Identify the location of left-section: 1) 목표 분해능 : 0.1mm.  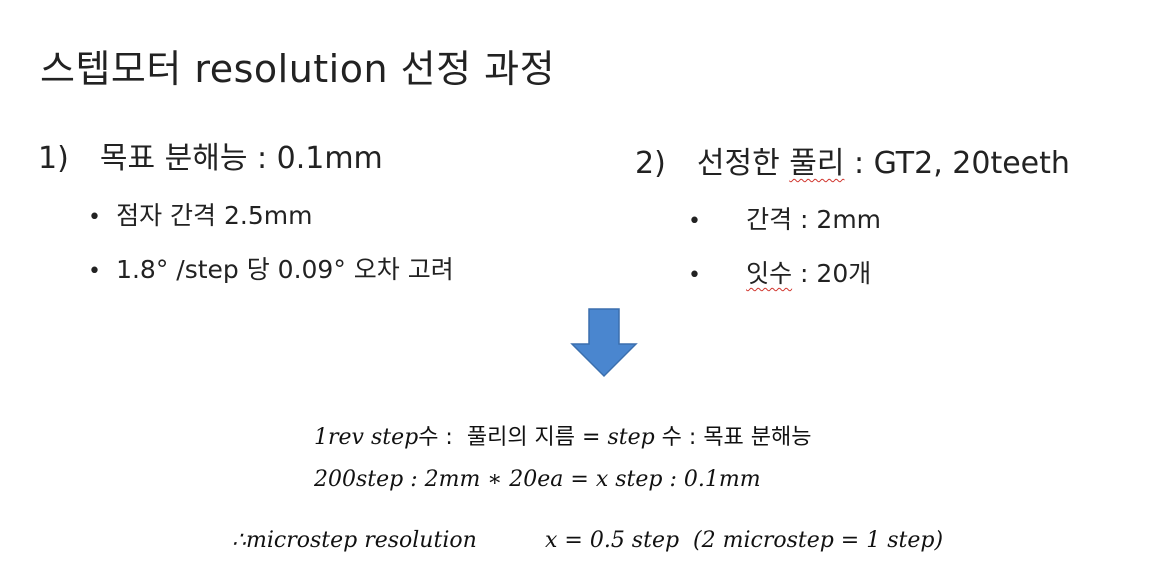
(210, 155).